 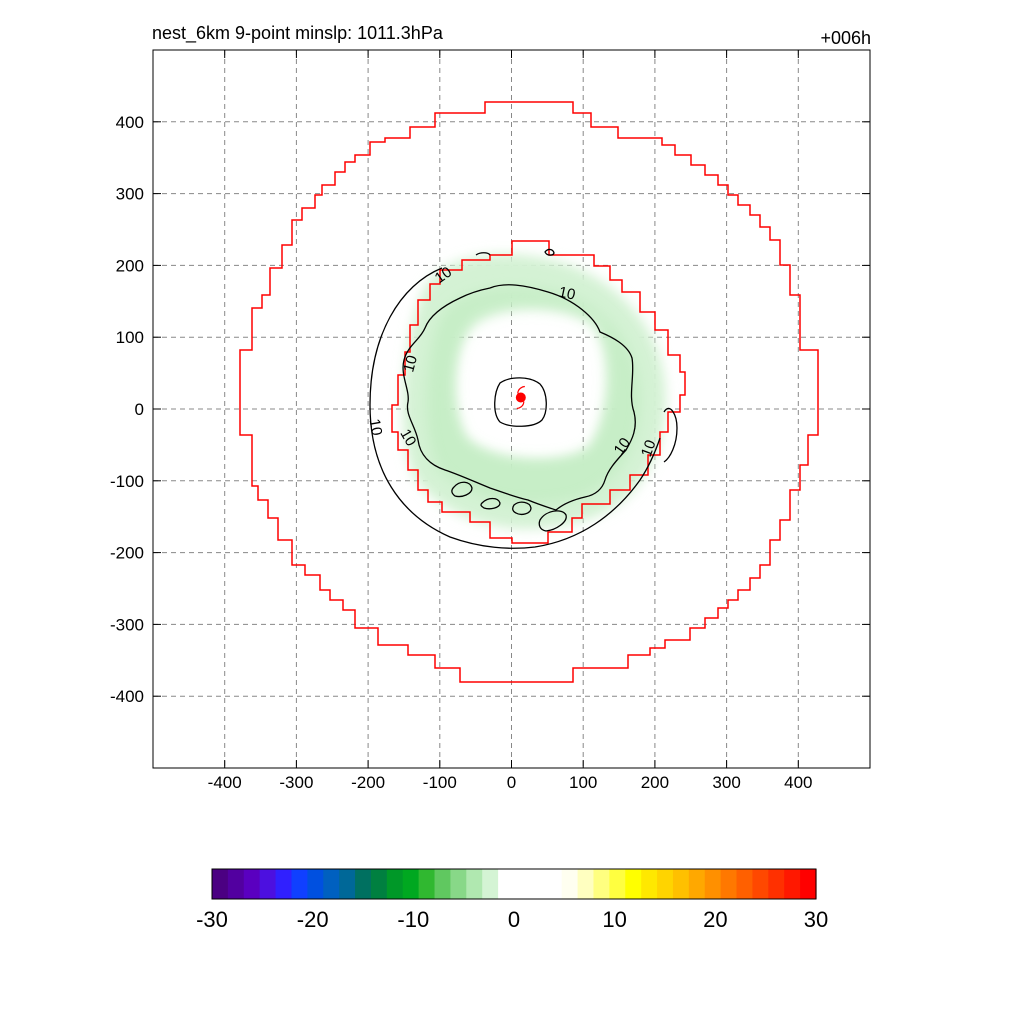 What do you see at coordinates (139, 409) in the screenshot?
I see `y-tick-label: 0` at bounding box center [139, 409].